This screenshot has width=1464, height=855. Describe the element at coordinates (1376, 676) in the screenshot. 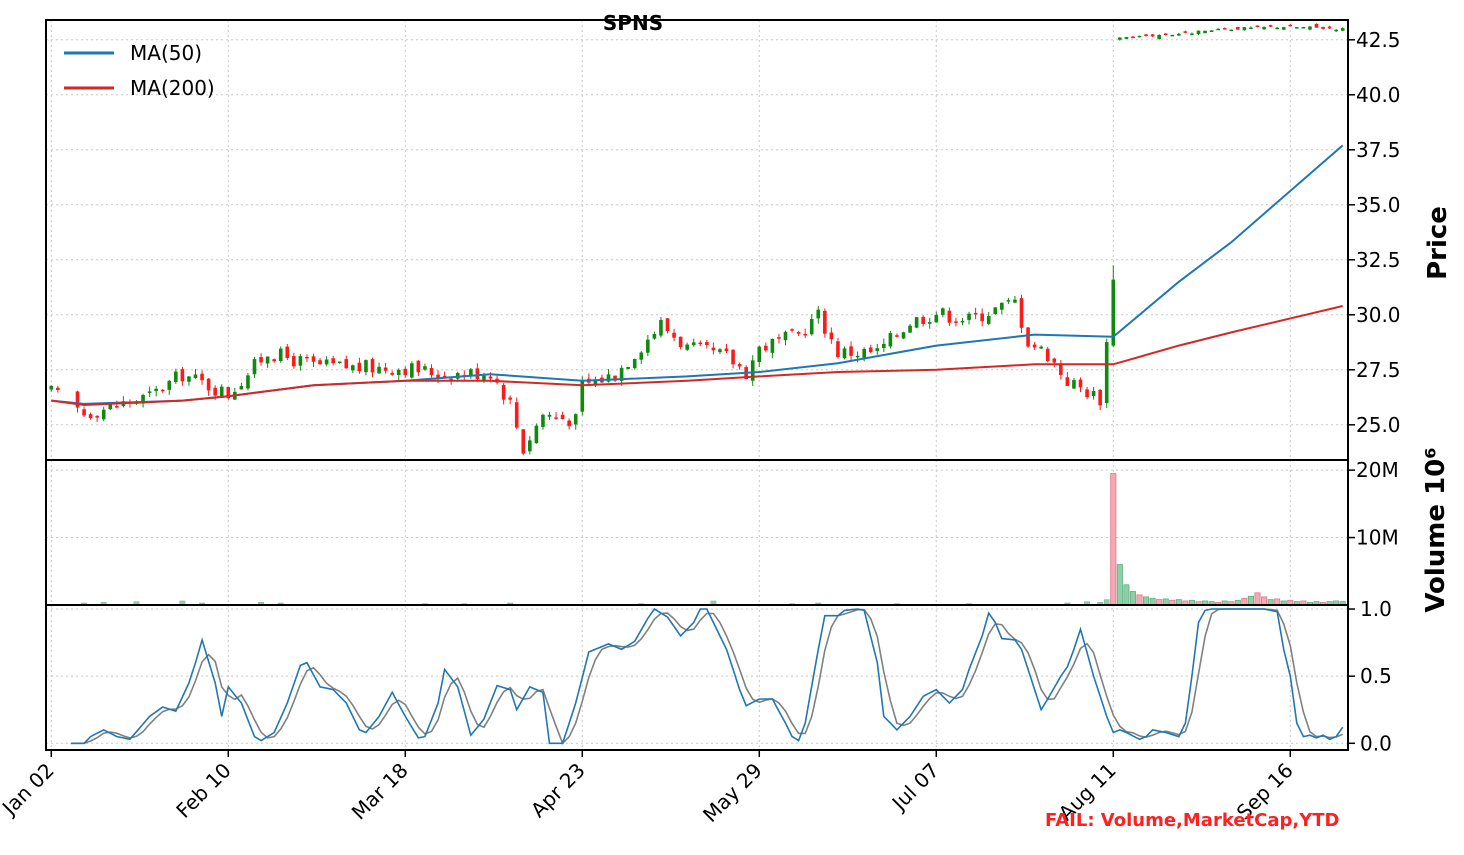

I see `osc-tick-label: 0.5` at that location.